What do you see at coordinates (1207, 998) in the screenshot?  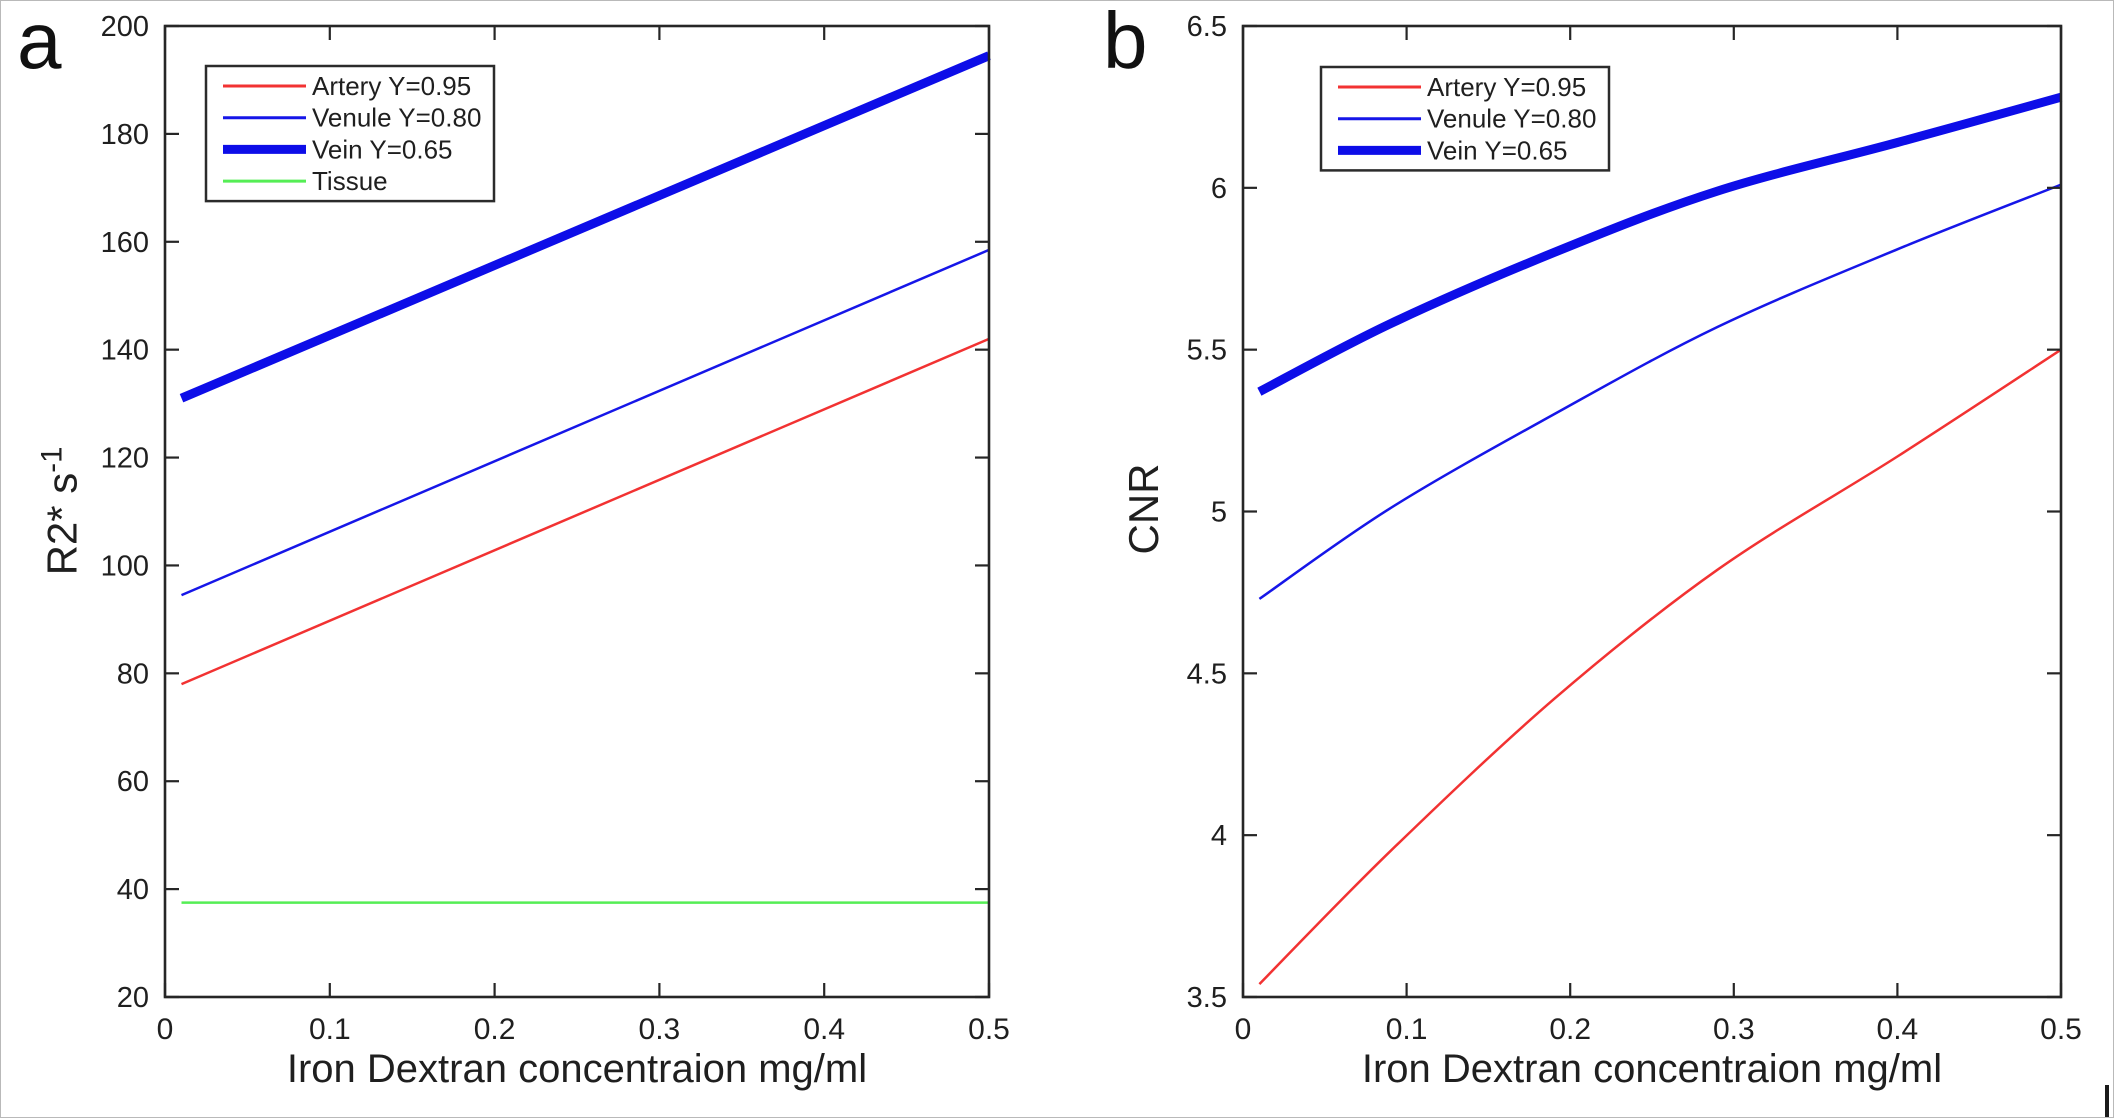 I see `y-tick-label: 3.5` at bounding box center [1207, 998].